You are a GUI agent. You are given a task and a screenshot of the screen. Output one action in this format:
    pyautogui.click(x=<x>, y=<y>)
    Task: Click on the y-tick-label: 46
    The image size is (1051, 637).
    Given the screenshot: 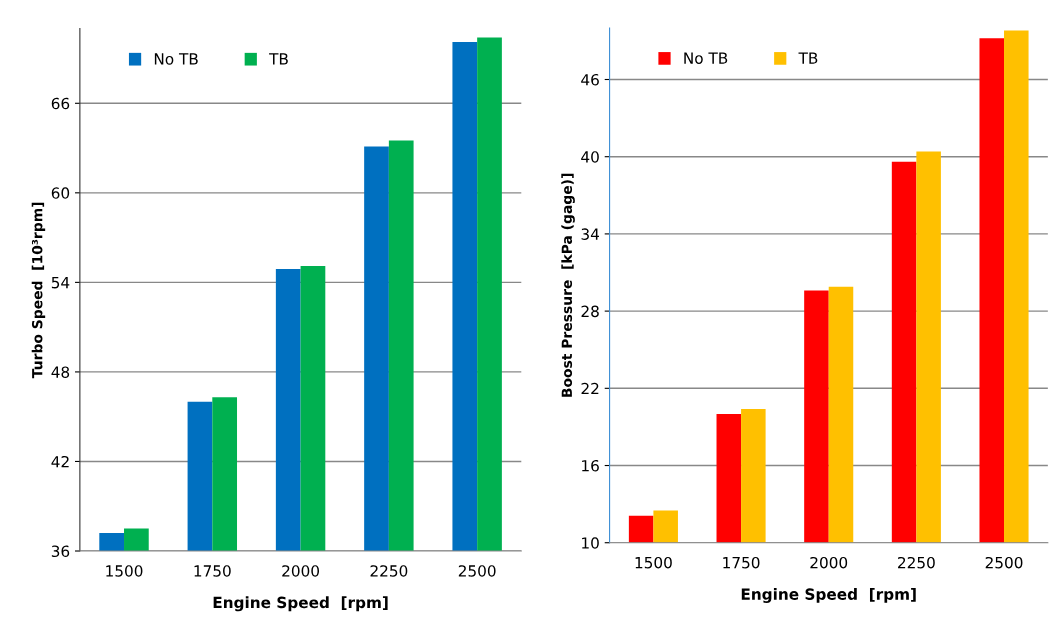 What is the action you would take?
    pyautogui.click(x=590, y=79)
    